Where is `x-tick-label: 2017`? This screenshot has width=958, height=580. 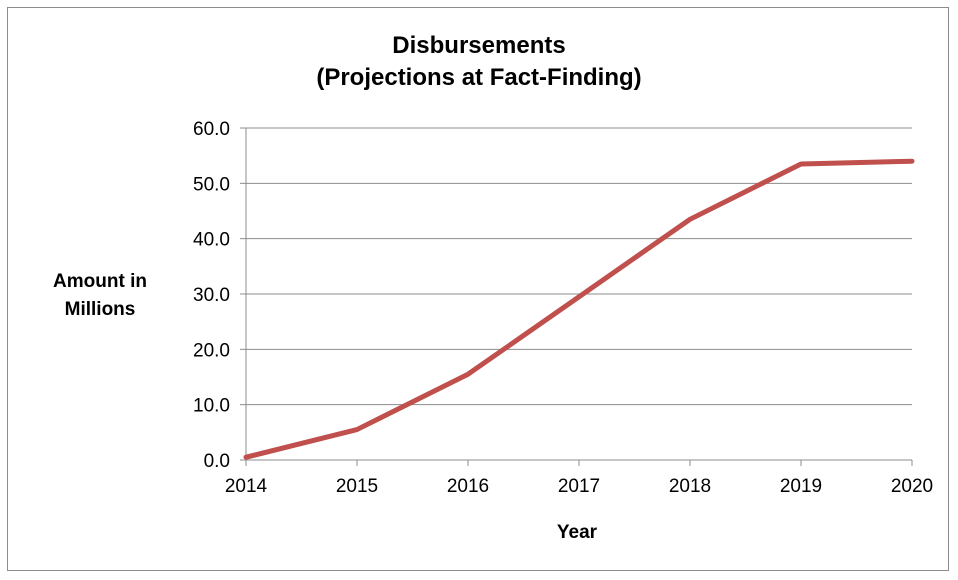
x-tick-label: 2017 is located at coordinates (579, 486).